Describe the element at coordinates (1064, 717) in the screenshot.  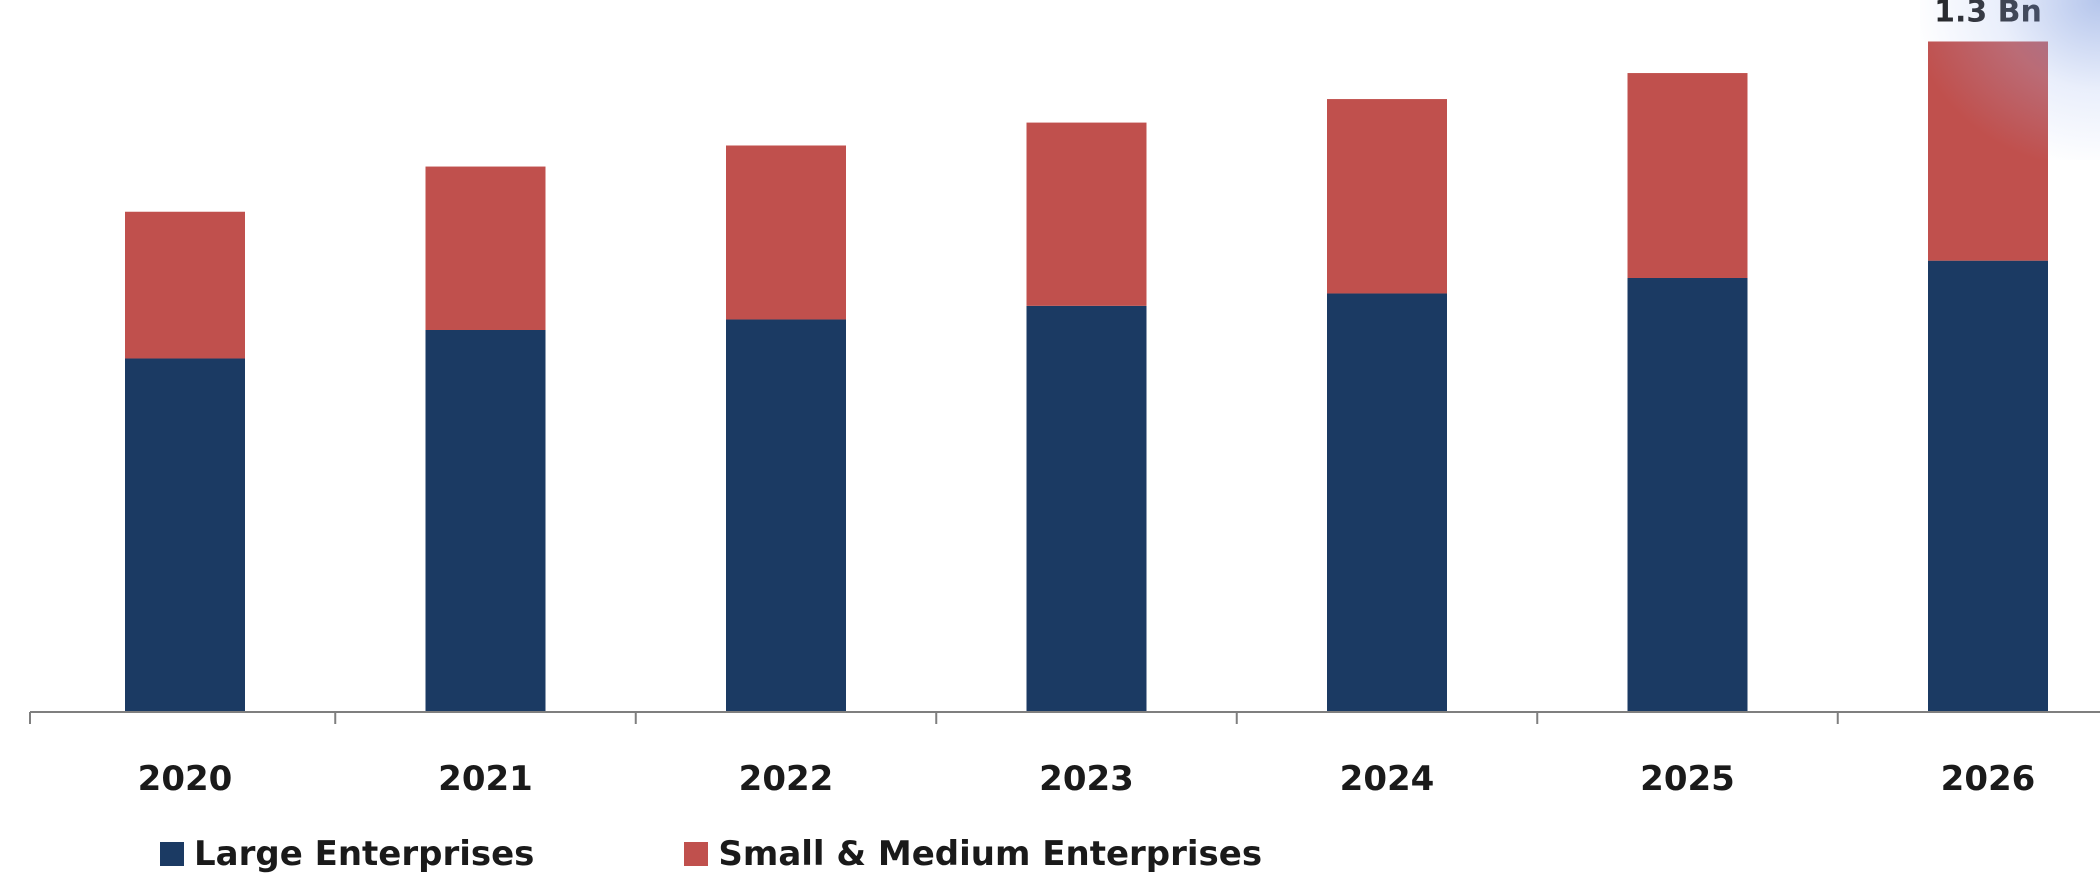
I see `x-axis` at that location.